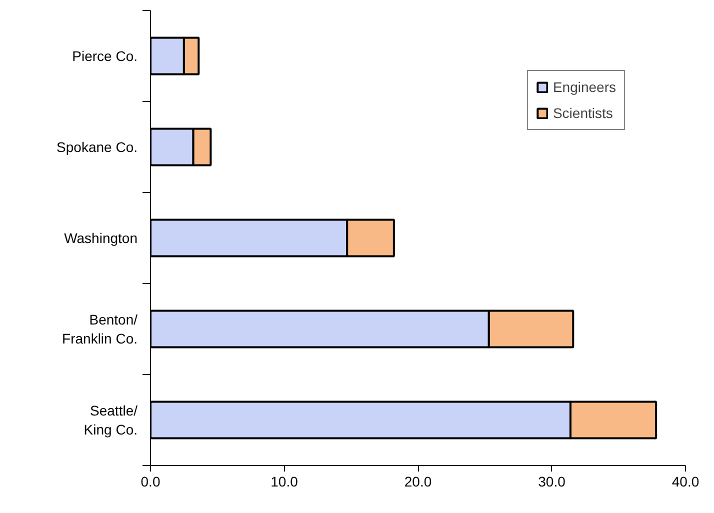 The width and height of the screenshot is (714, 513). I want to click on legend-label: Engineers, so click(584, 87).